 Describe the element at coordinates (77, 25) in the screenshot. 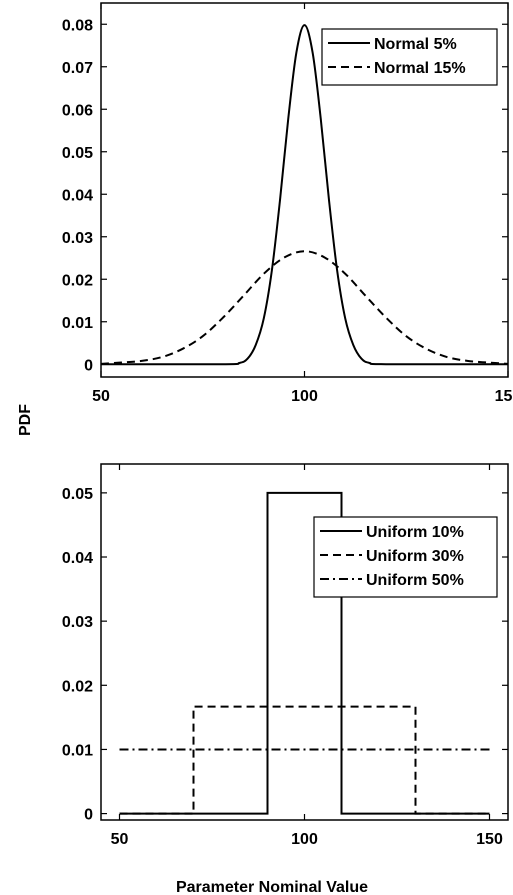

I see `y-tick-label: 0.08` at that location.